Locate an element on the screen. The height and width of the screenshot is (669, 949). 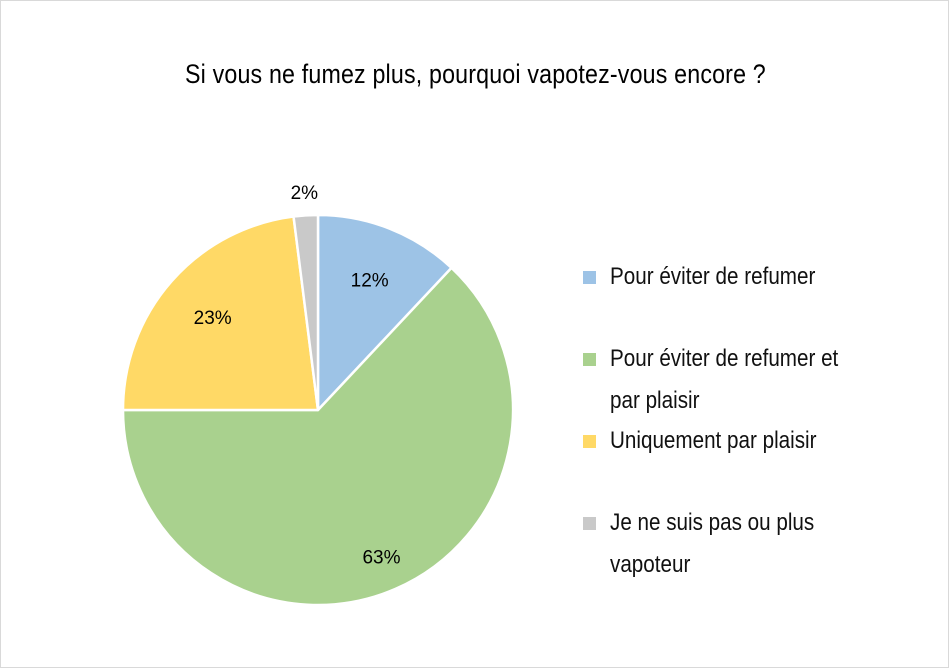
legend-label-avoid-relapse: Pour éviter de refumer is located at coordinates (713, 276).